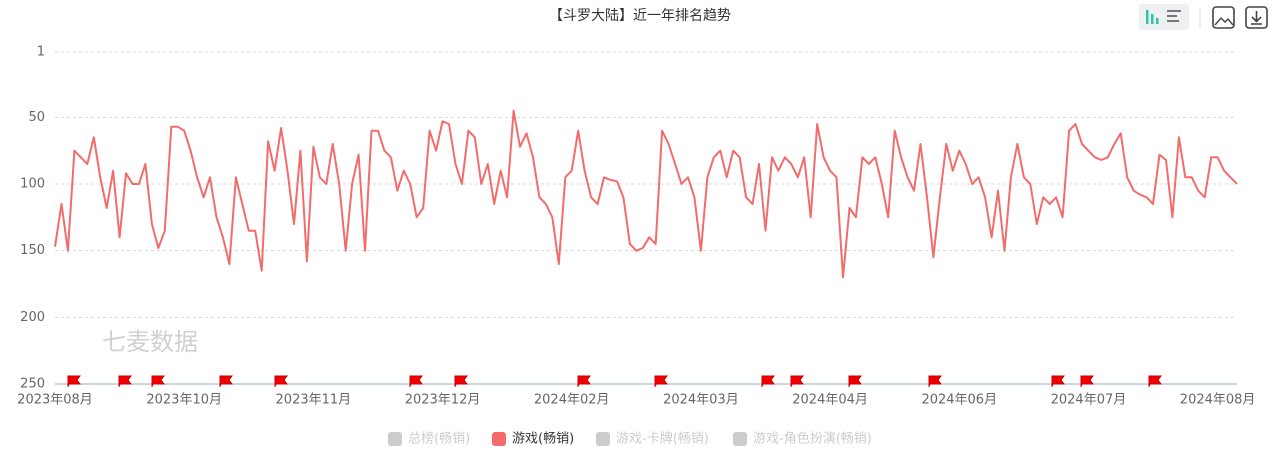 Image resolution: width=1280 pixels, height=460 pixels. What do you see at coordinates (32, 250) in the screenshot?
I see `y-tick-label: 150` at bounding box center [32, 250].